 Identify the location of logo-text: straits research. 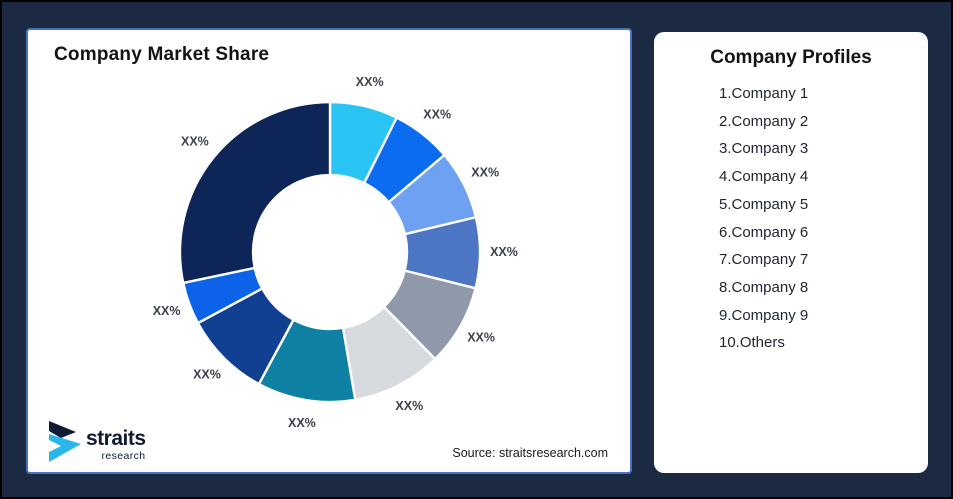
(116, 445).